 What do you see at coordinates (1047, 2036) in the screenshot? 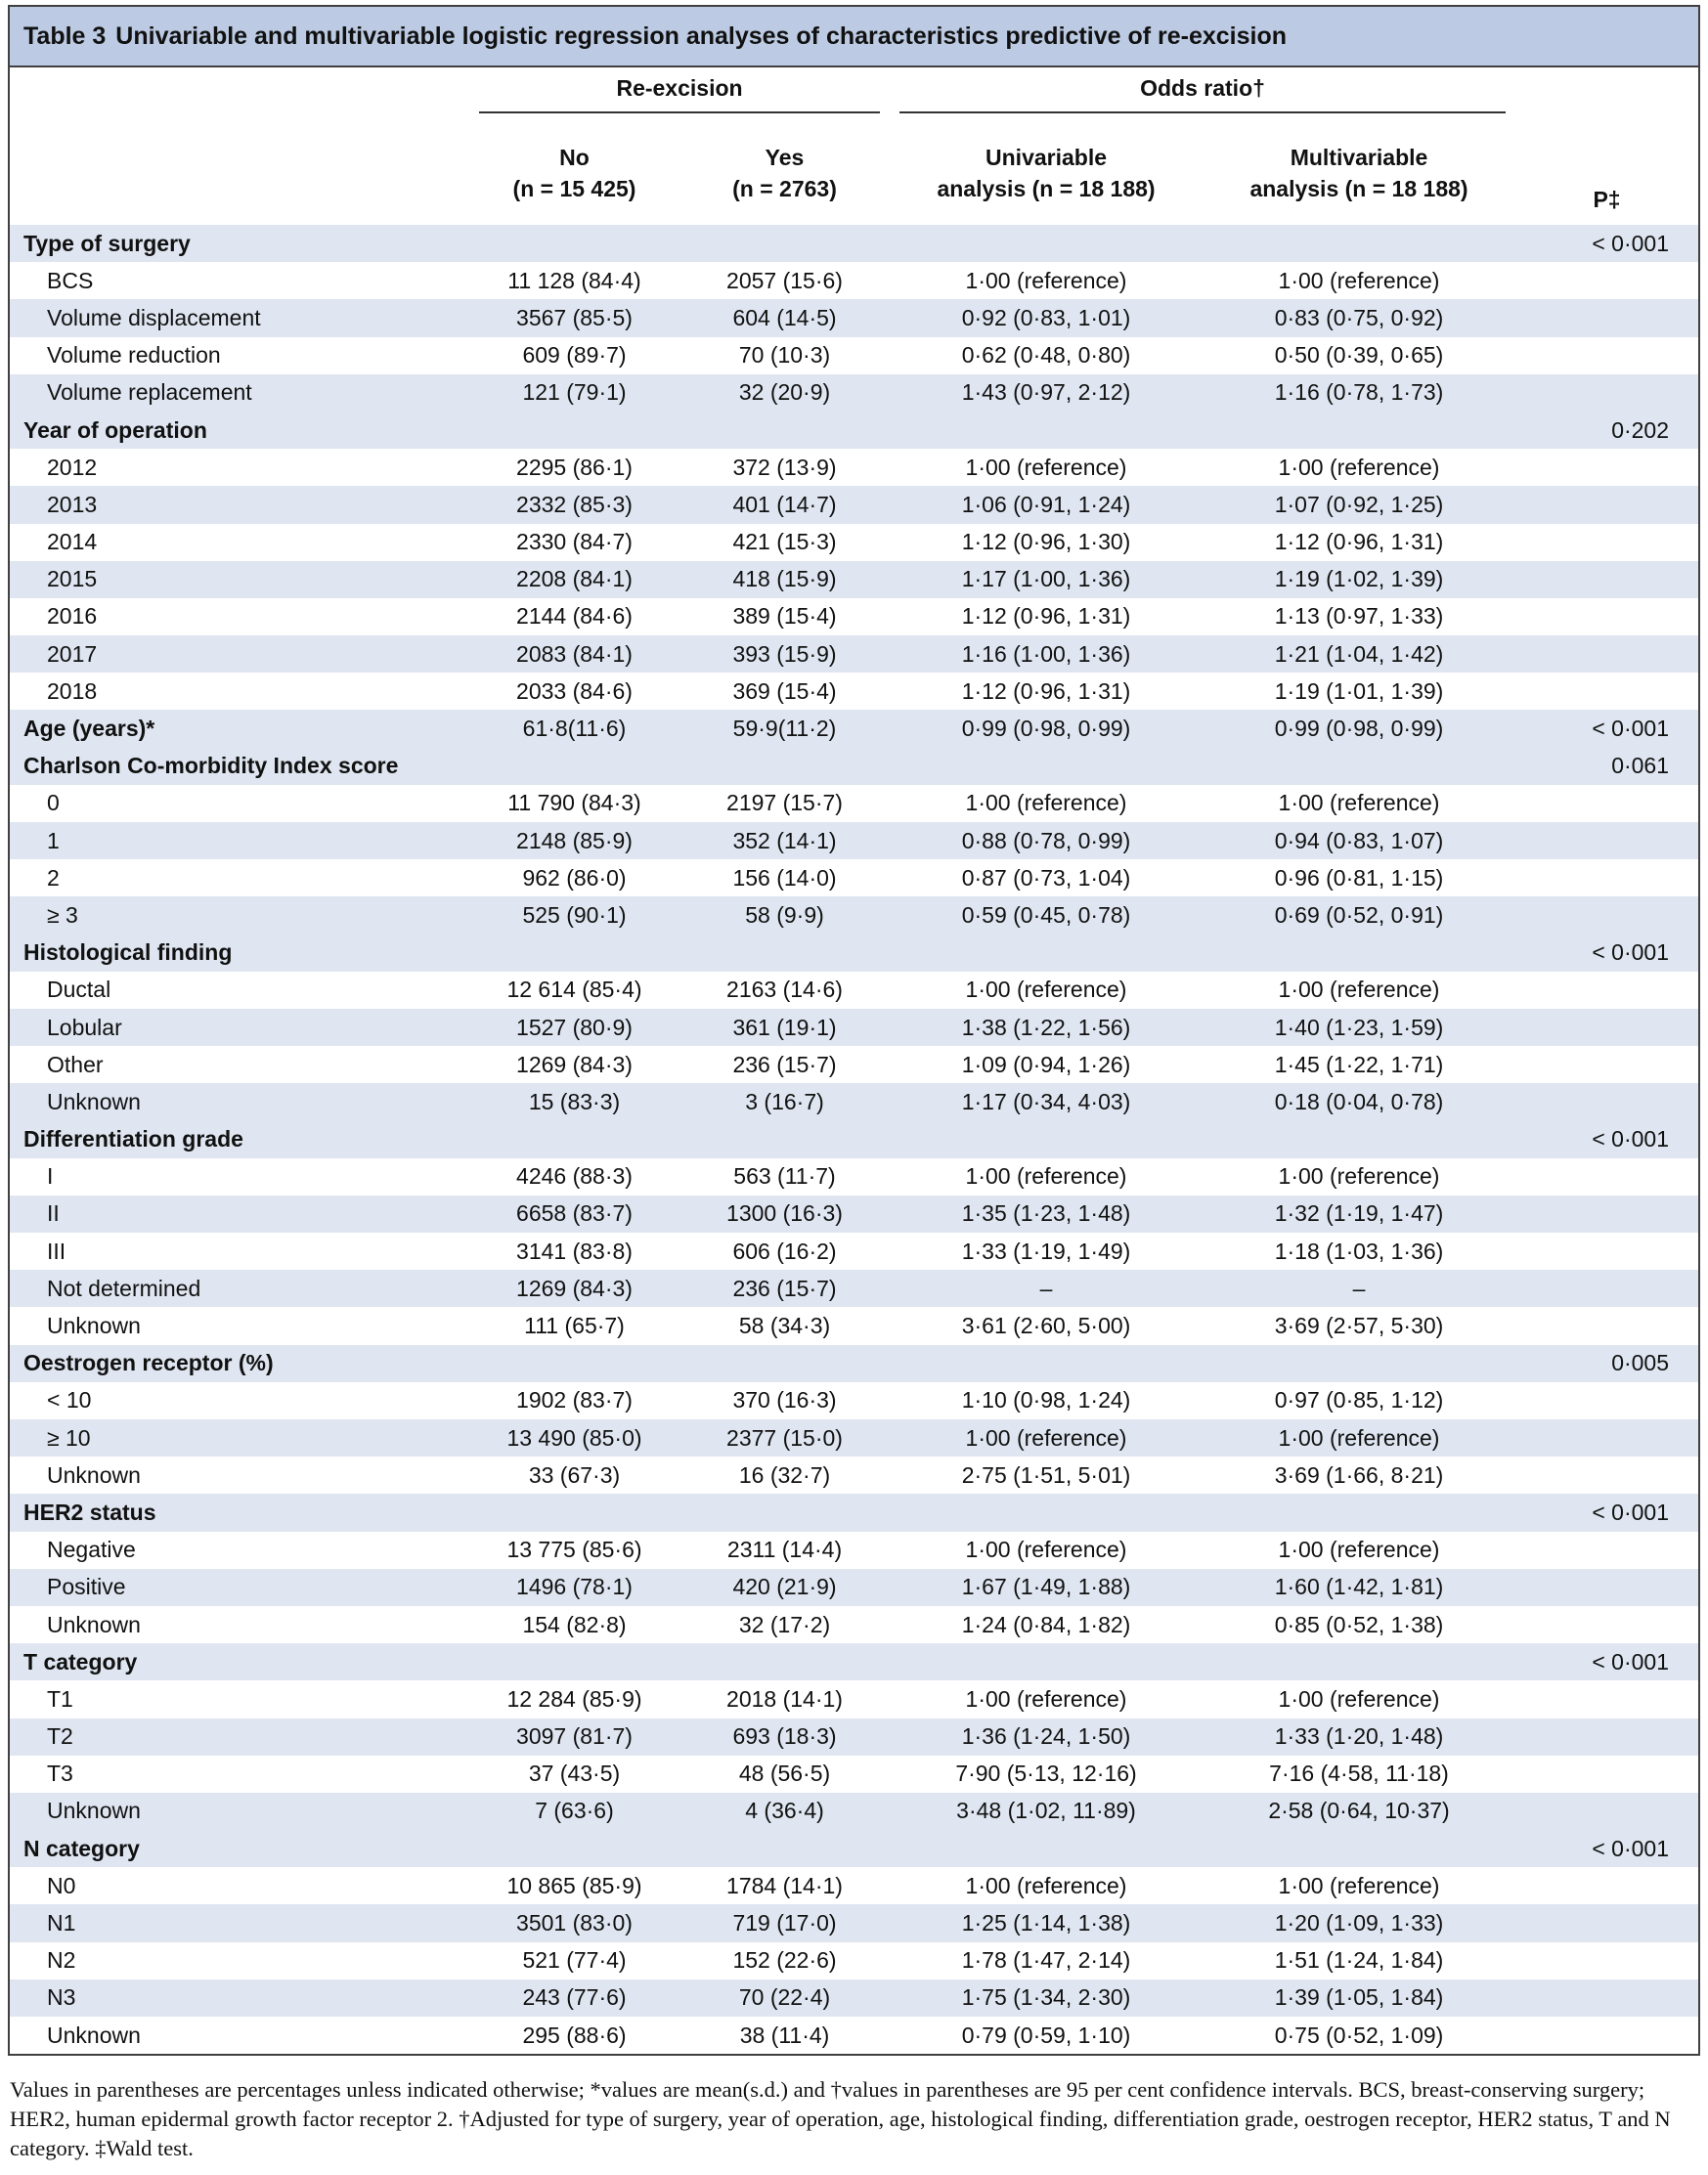
I see `cell-univariable: 0·79 (0·59, 1·10)` at bounding box center [1047, 2036].